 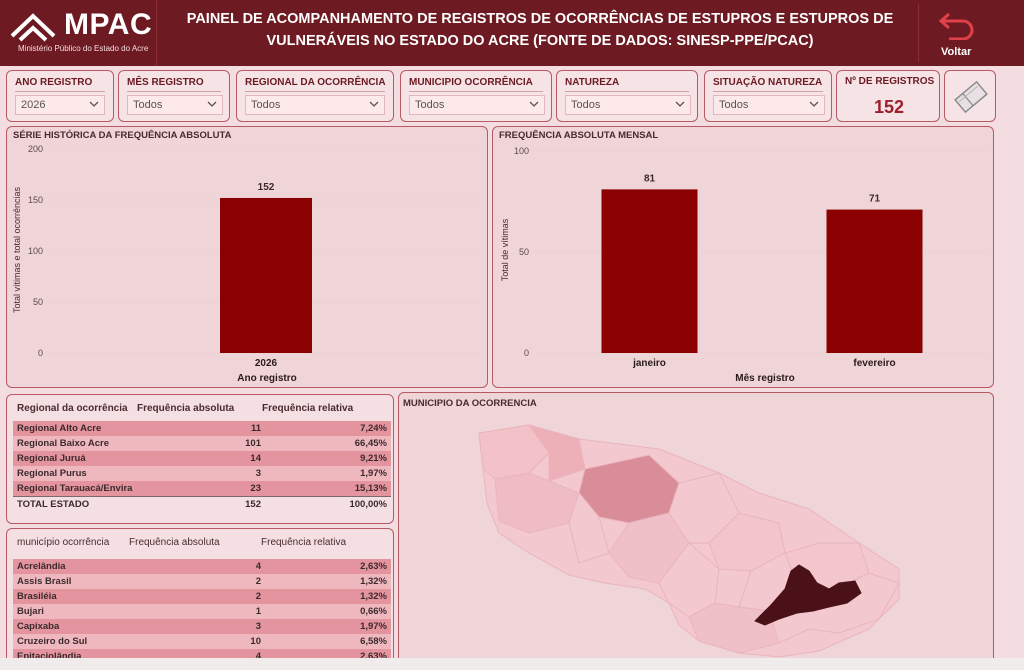 What do you see at coordinates (35, 200) in the screenshot?
I see `y-tick-label: 150` at bounding box center [35, 200].